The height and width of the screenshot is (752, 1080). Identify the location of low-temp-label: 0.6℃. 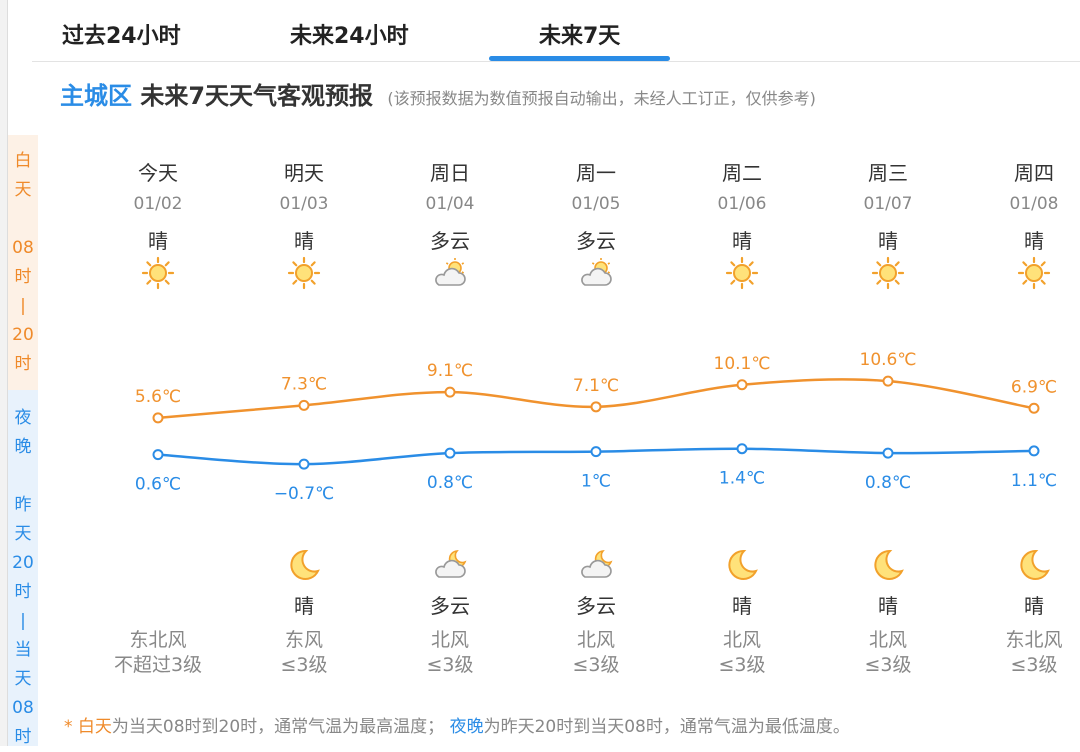
(158, 485).